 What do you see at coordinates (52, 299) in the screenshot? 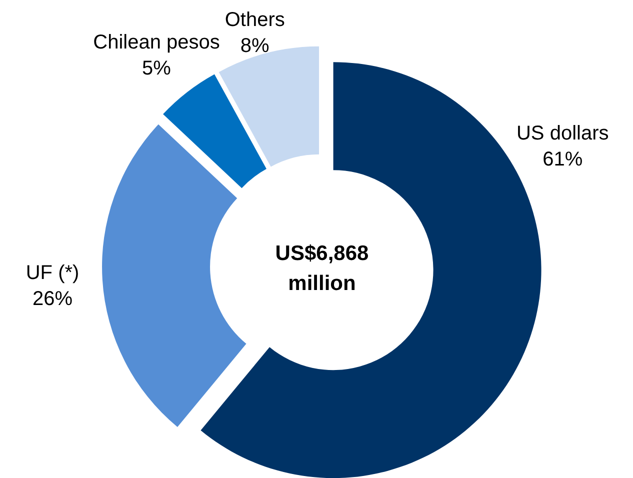
I see `data-label: 26%` at bounding box center [52, 299].